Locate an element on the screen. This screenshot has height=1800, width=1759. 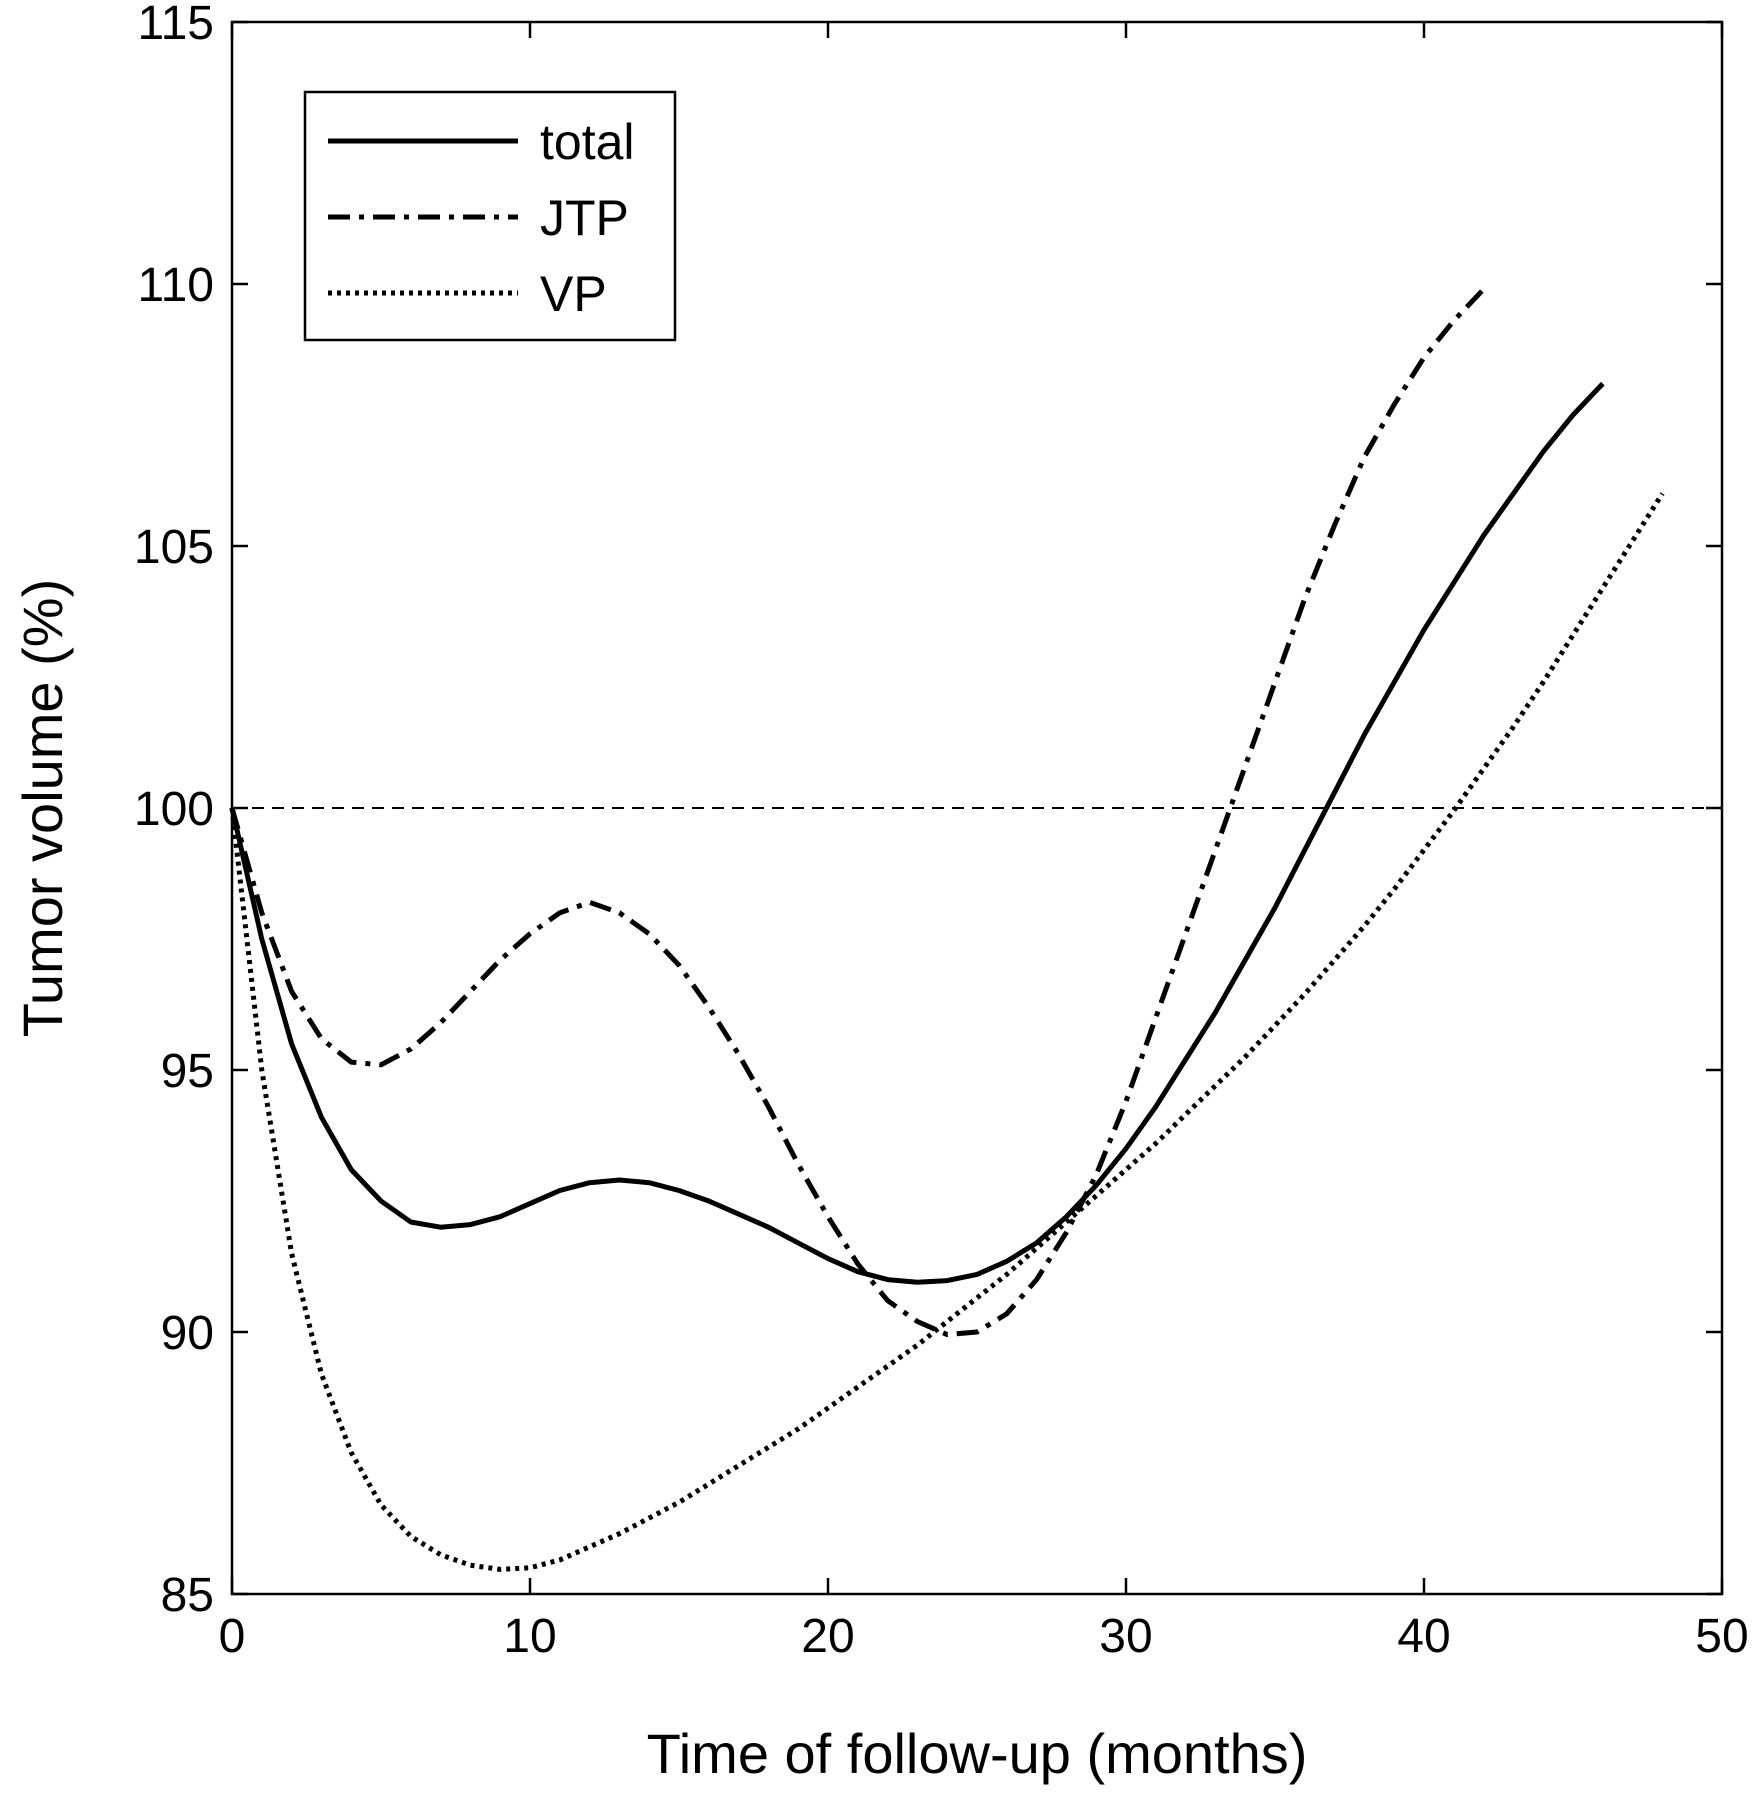
x-axis-label: Time of follow-up (months) is located at coordinates (977, 1753).